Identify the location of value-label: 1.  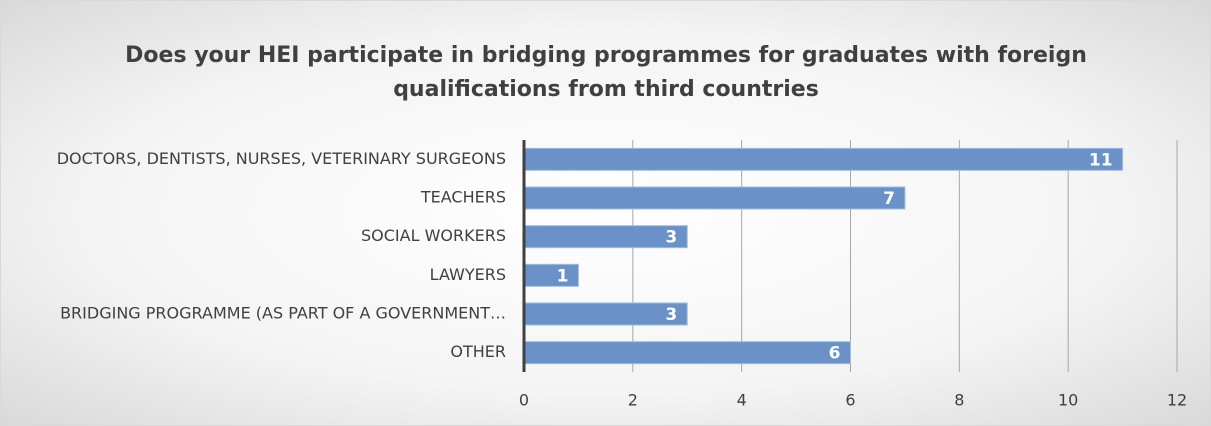
(563, 276).